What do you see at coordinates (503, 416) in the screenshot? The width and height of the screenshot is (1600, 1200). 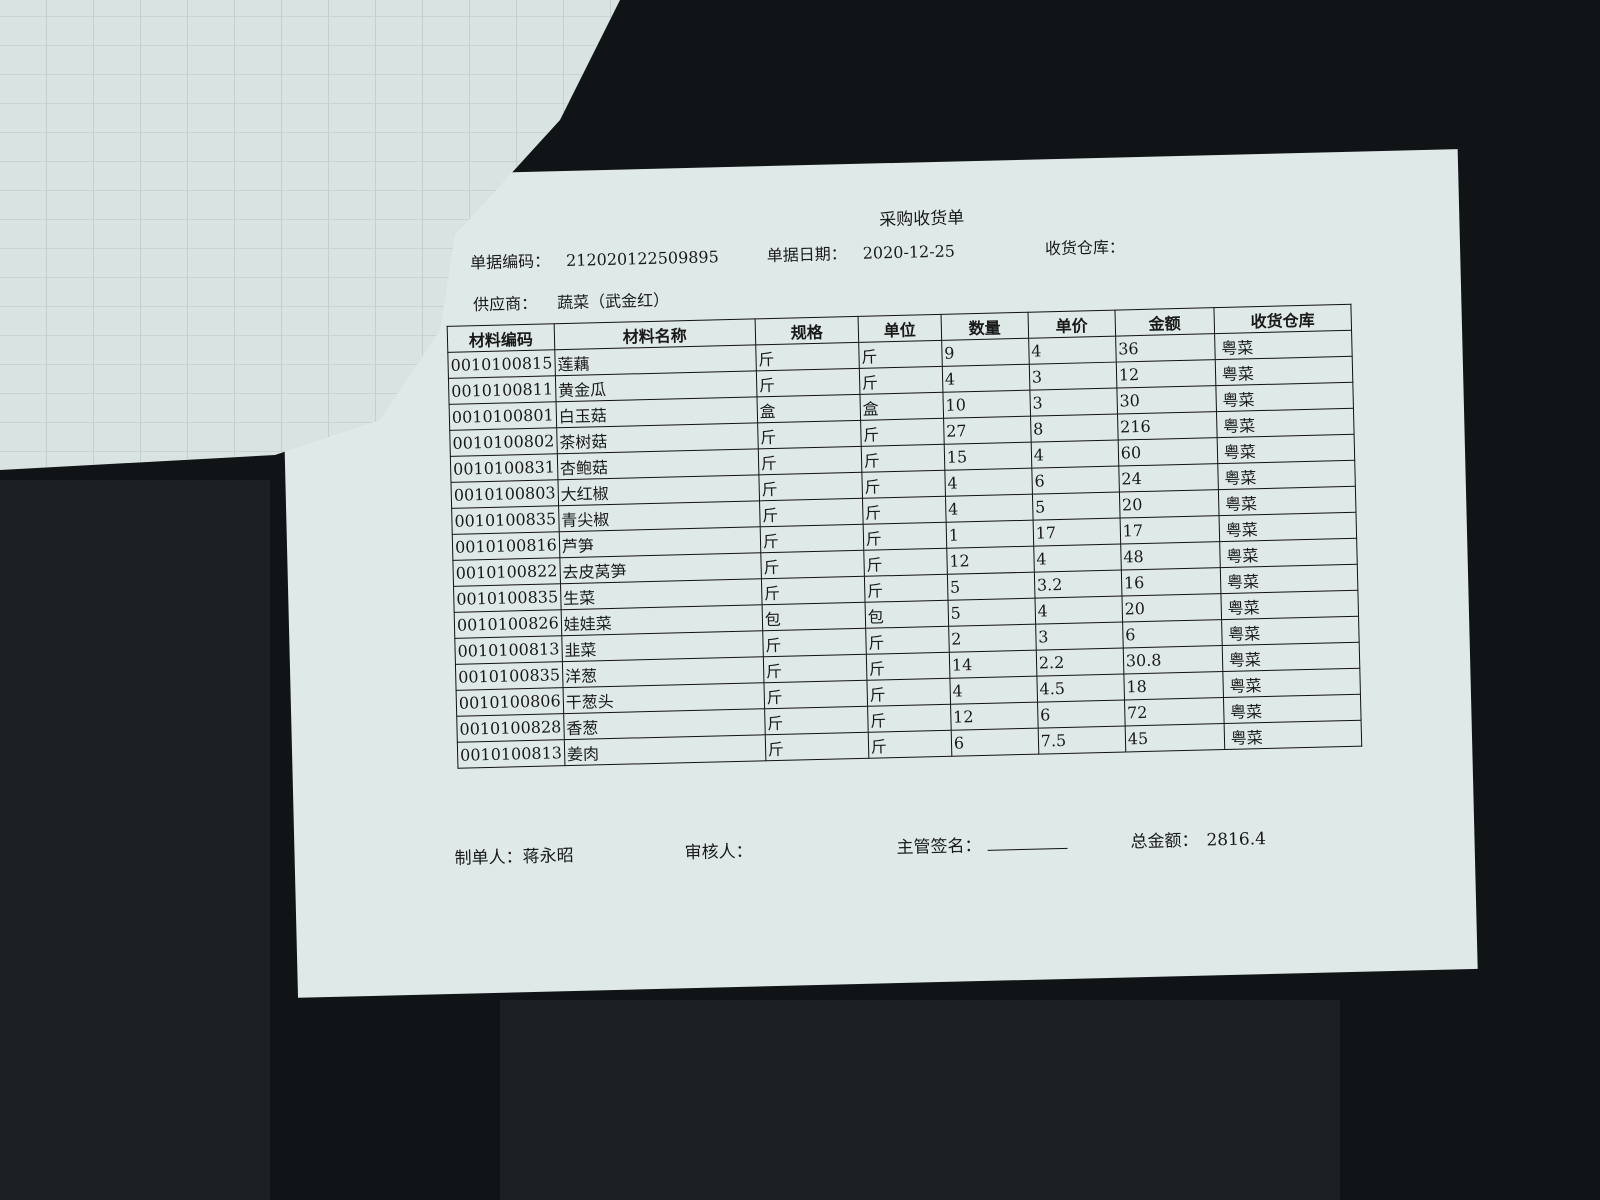 I see `table-cell: 0010100801` at bounding box center [503, 416].